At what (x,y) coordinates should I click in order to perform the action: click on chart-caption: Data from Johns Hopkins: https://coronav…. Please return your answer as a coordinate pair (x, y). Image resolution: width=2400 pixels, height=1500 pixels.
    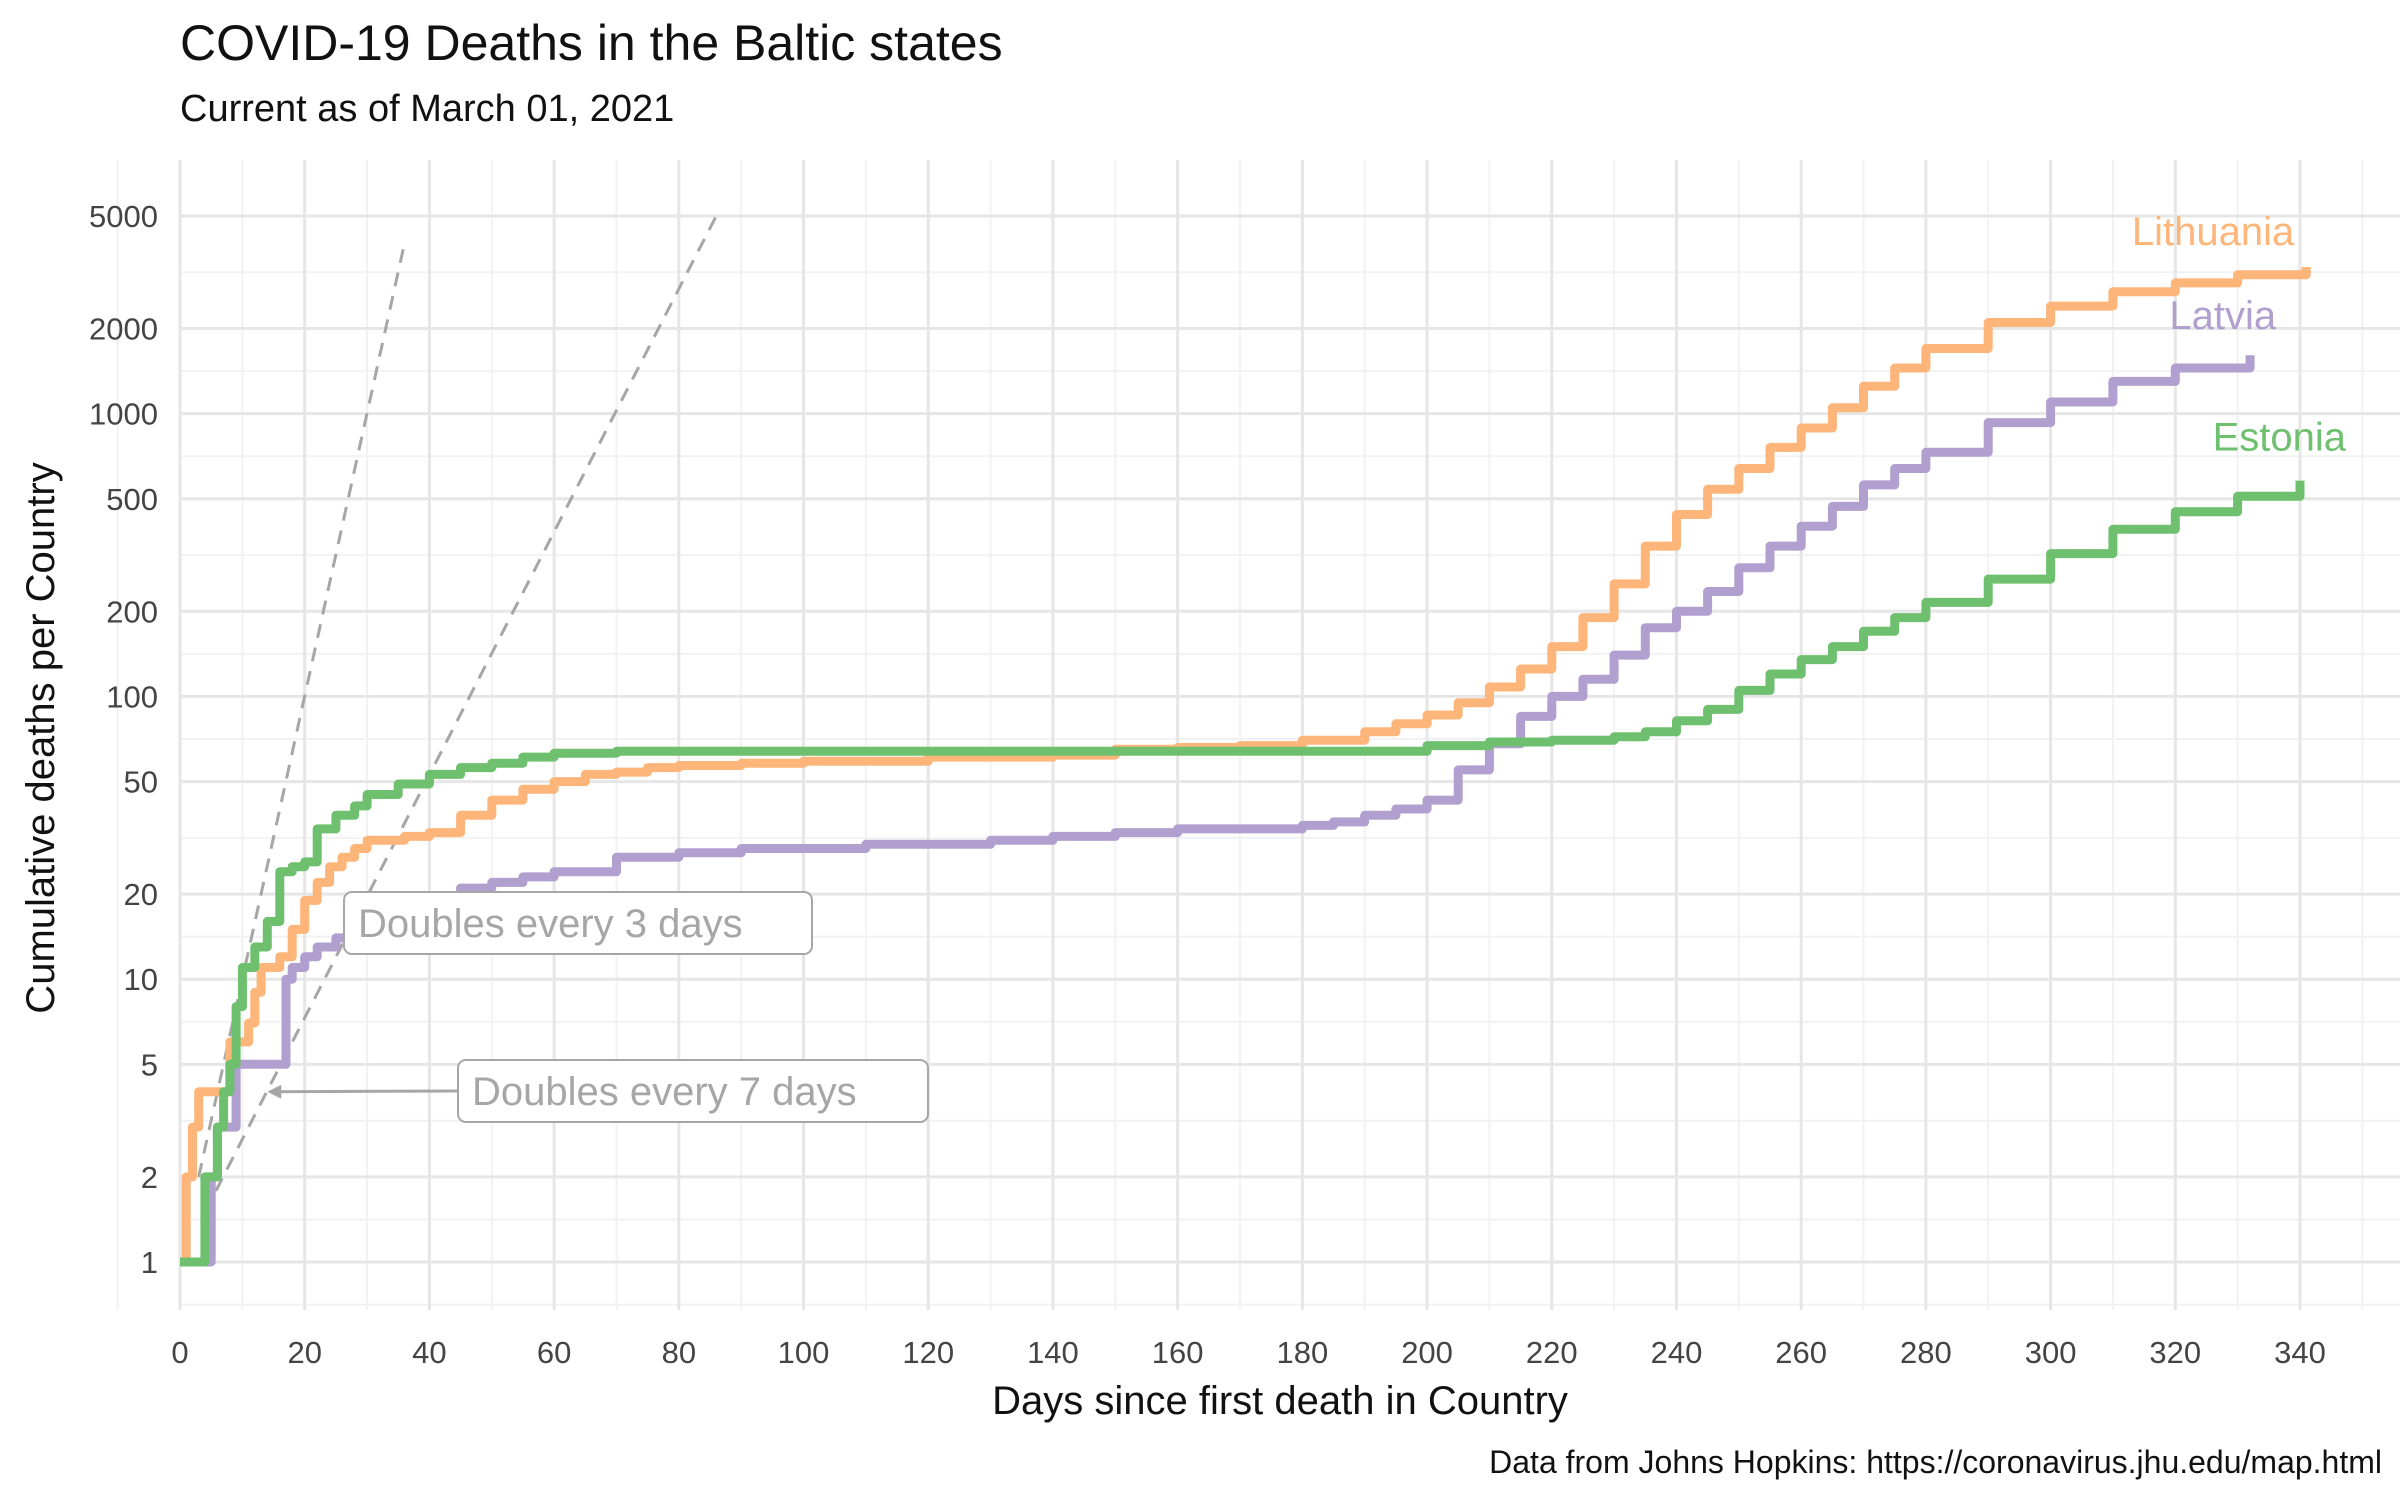
    Looking at the image, I should click on (1935, 1462).